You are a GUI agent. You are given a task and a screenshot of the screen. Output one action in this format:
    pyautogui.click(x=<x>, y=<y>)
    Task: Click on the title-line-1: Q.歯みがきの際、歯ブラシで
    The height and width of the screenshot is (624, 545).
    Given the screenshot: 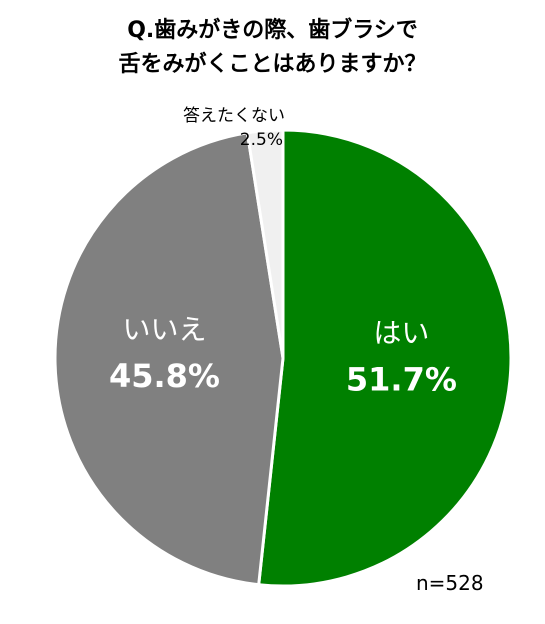 What is the action you would take?
    pyautogui.click(x=272, y=30)
    